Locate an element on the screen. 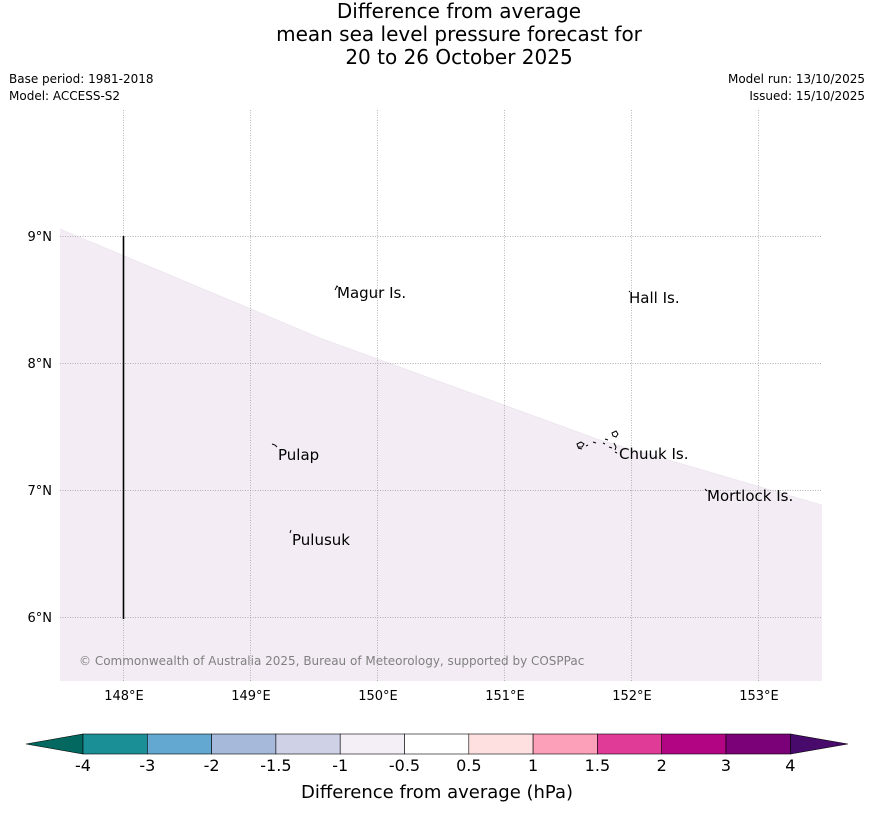 Image resolution: width=873 pixels, height=816 pixels. lat-label-7: 7°N is located at coordinates (40, 491).